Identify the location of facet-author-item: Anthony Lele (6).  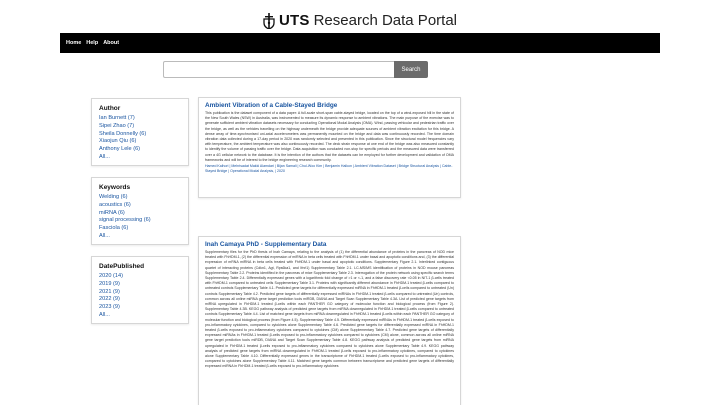
(120, 149).